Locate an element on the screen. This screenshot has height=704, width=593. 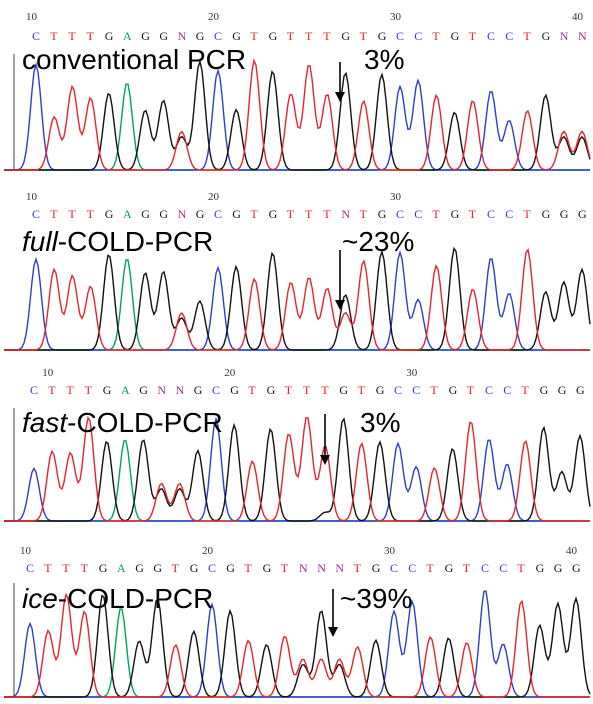
panel-title-ice: ice-COLD-PCR is located at coordinates (117, 599).